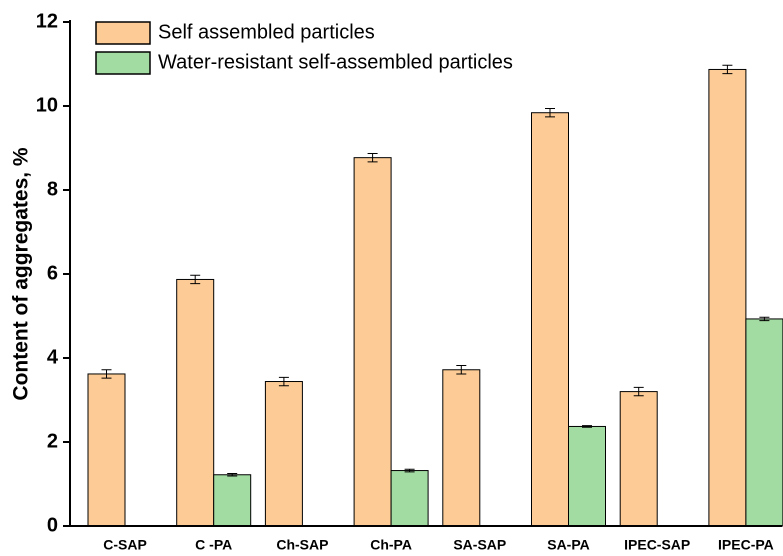  What do you see at coordinates (746, 545) in the screenshot?
I see `x-tick-label: IPEC-PA` at bounding box center [746, 545].